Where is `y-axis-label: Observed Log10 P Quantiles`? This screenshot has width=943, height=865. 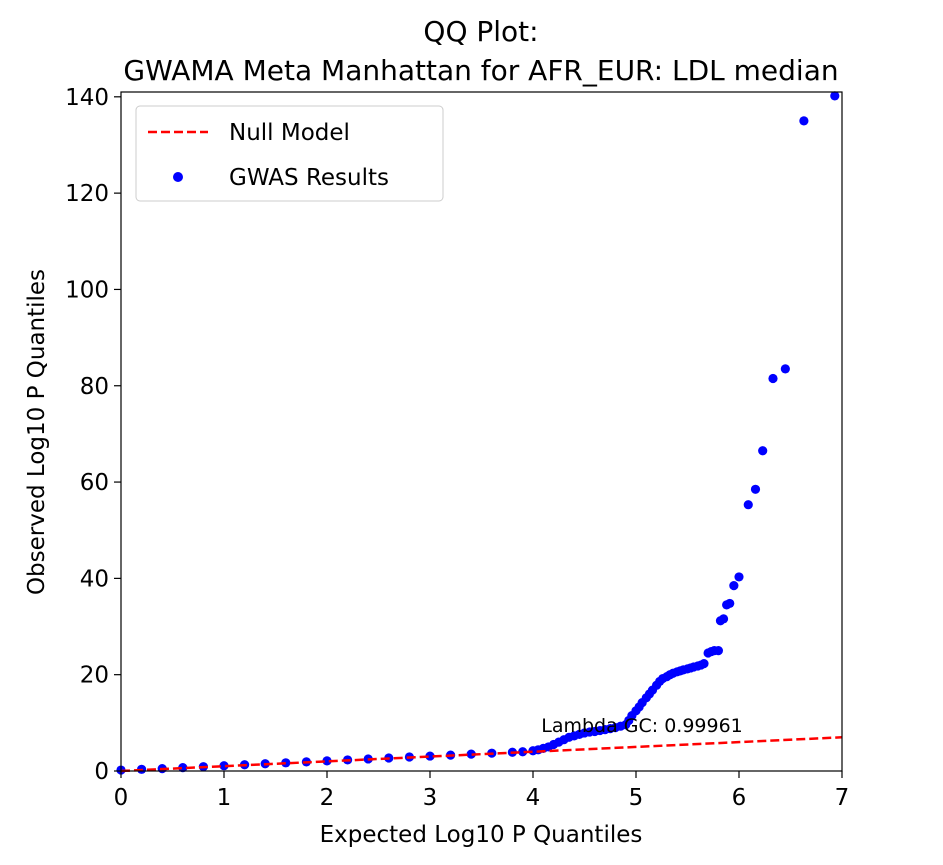
y-axis-label: Observed Log10 P Quantiles is located at coordinates (37, 432).